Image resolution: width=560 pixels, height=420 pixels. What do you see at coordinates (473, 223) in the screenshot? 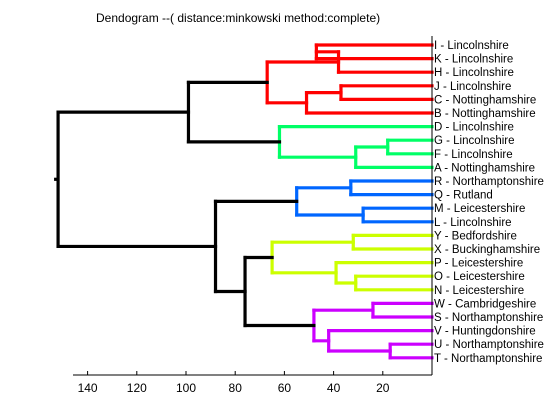
I see `leaf-label: L - Lincolnshire` at bounding box center [473, 223].